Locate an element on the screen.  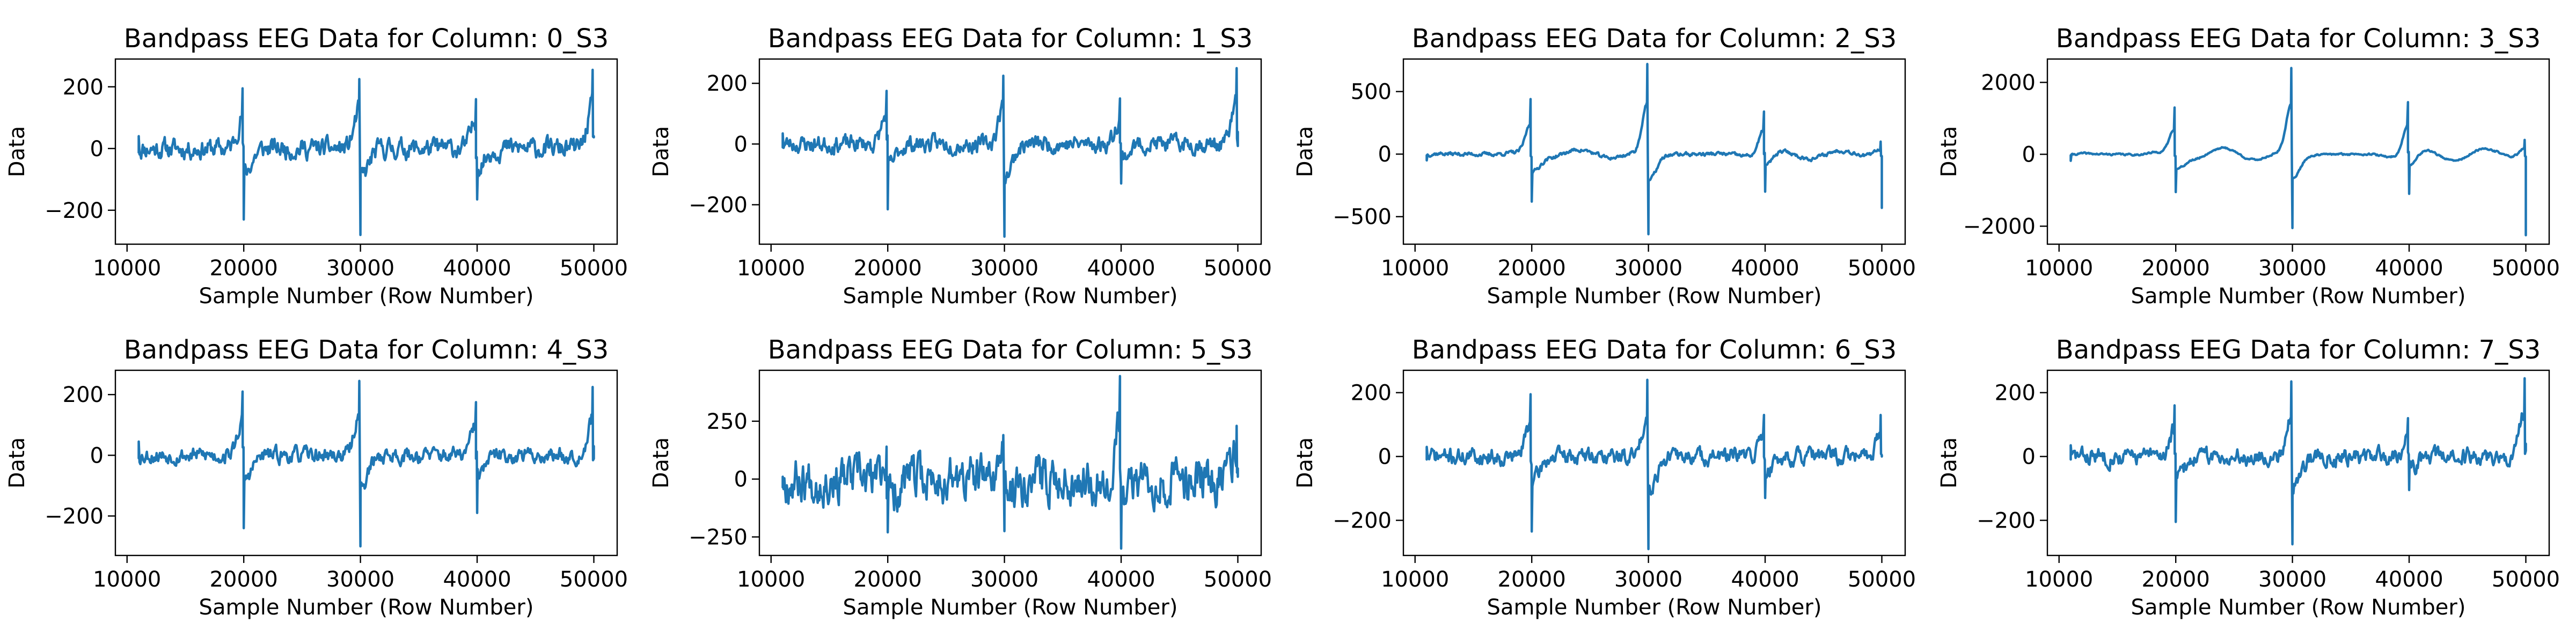
chart-title: Bandpass EEG Data for Column: 5_S3 is located at coordinates (1010, 350).